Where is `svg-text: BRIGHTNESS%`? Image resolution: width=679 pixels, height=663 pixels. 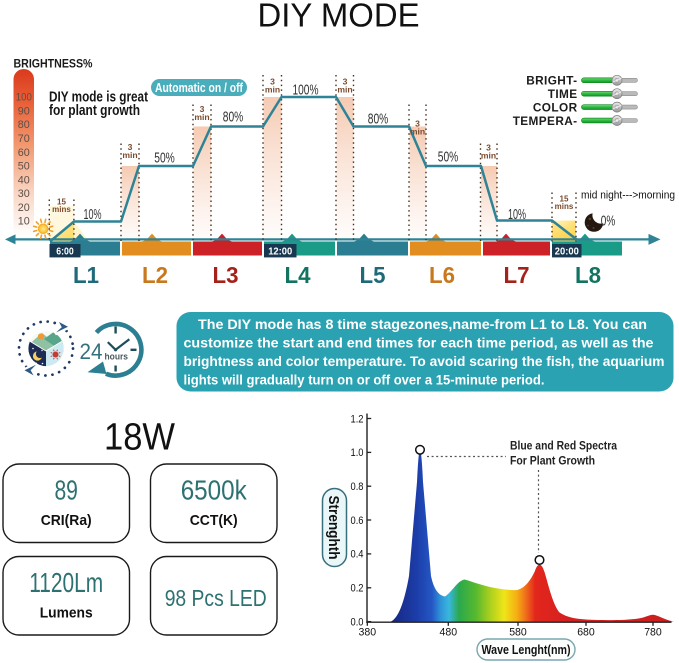
svg-text: BRIGHTNESS% is located at coordinates (53, 64).